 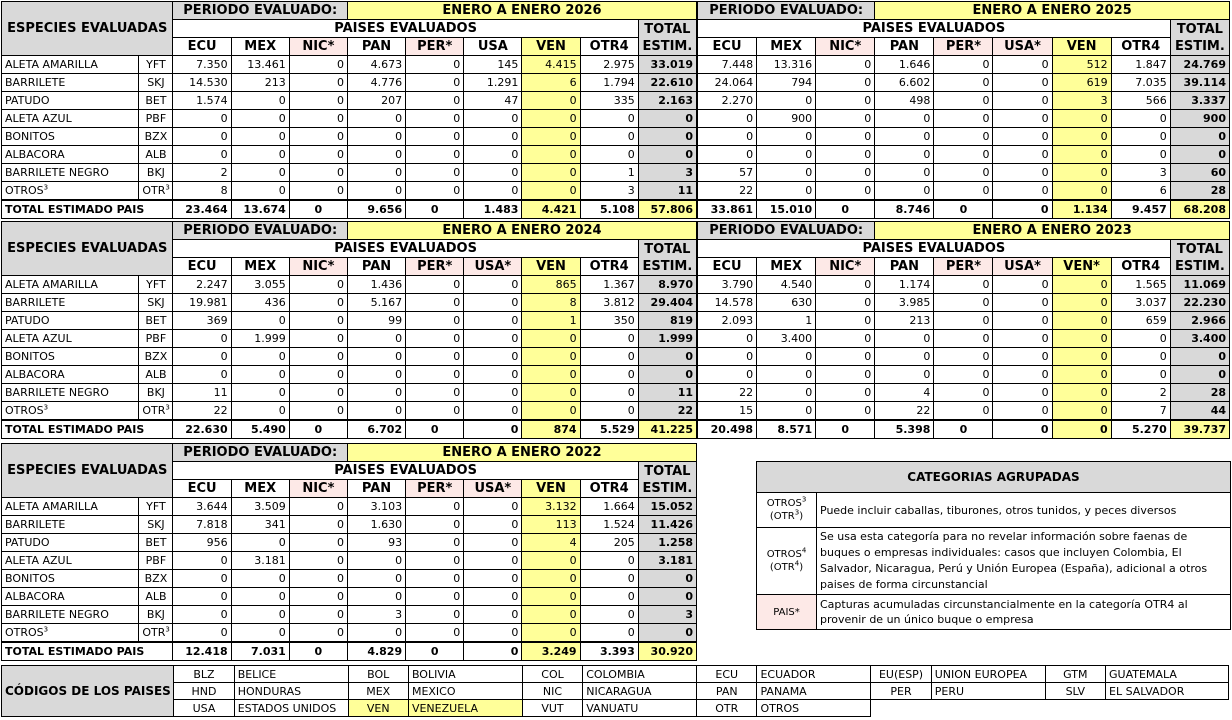 I want to click on cell-value: 213, so click(x=260, y=82).